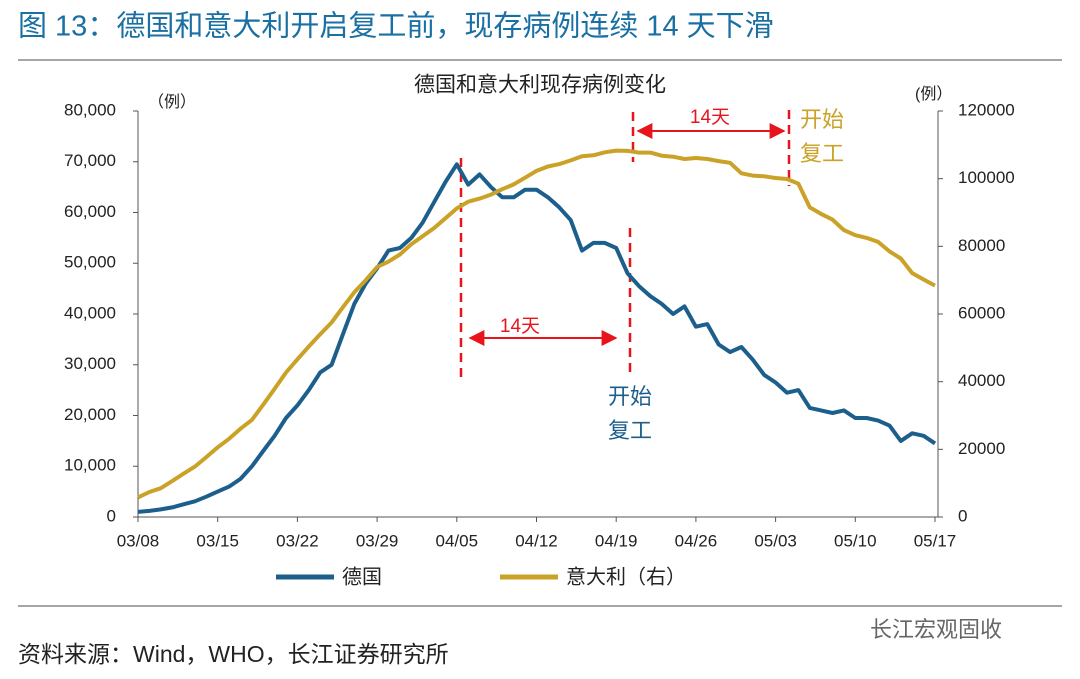 The width and height of the screenshot is (1080, 679). What do you see at coordinates (362, 576) in the screenshot?
I see `legend-label: 德国` at bounding box center [362, 576].